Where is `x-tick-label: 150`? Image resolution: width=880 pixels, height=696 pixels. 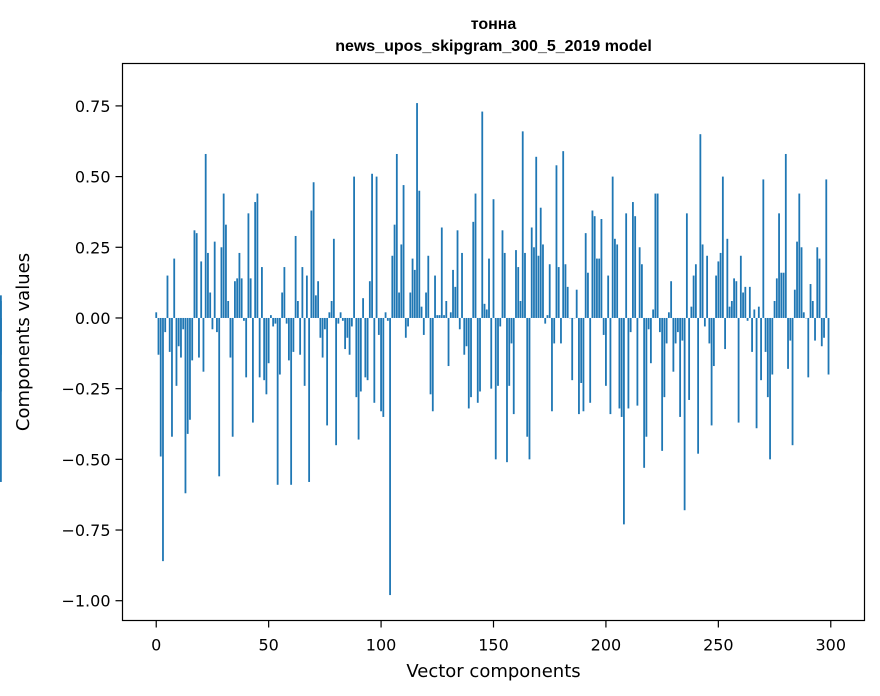
x-tick-label: 150 is located at coordinates (493, 645).